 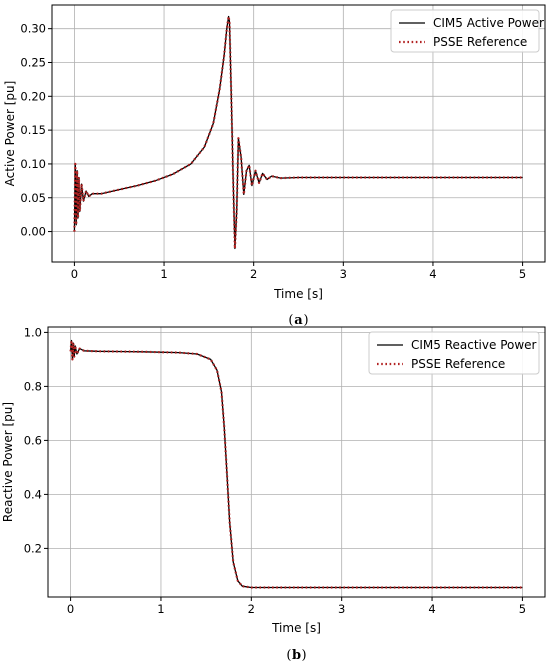 I want to click on chart1-y-tick-label: 0.15, so click(x=33, y=130).